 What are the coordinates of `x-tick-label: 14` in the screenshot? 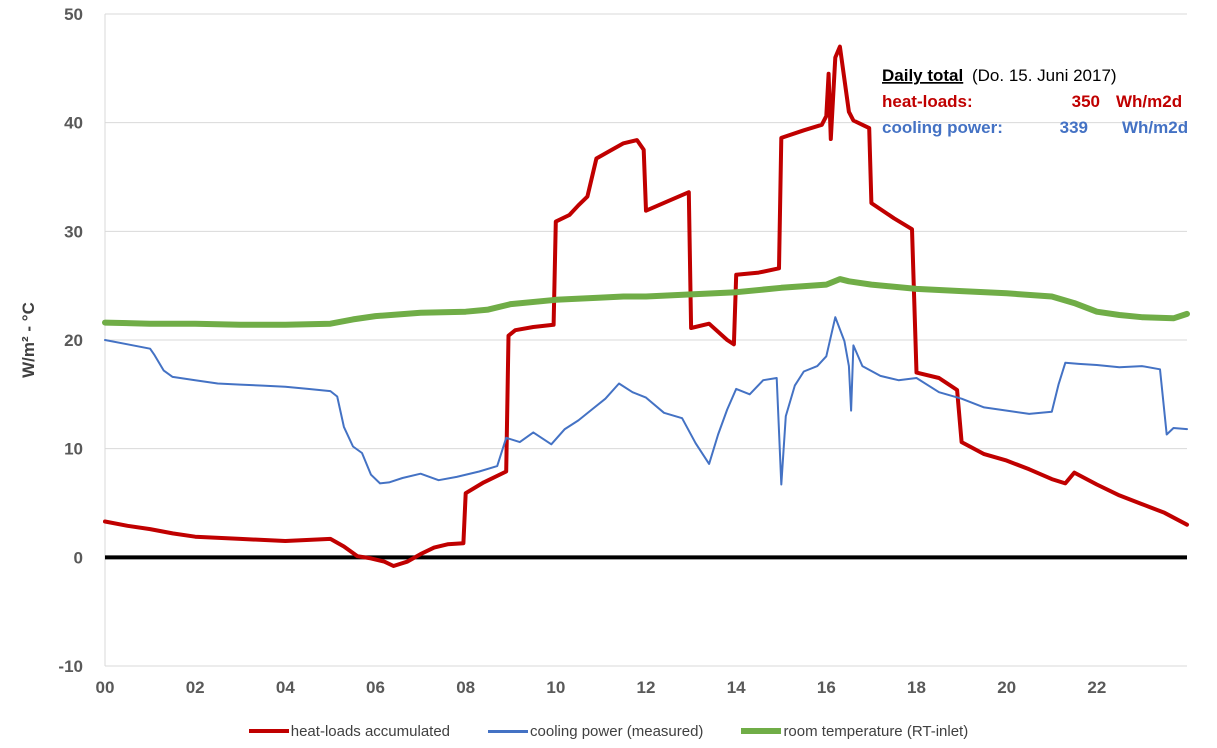 It's located at (736, 687).